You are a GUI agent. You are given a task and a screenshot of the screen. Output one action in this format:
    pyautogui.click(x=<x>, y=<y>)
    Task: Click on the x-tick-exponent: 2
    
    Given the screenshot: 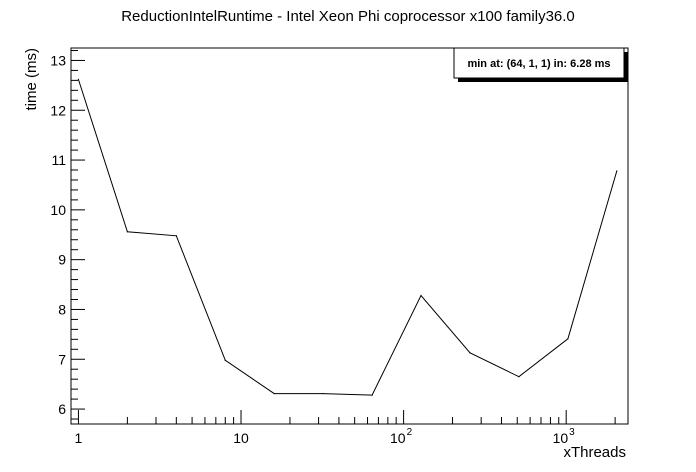 What is the action you would take?
    pyautogui.click(x=410, y=432)
    